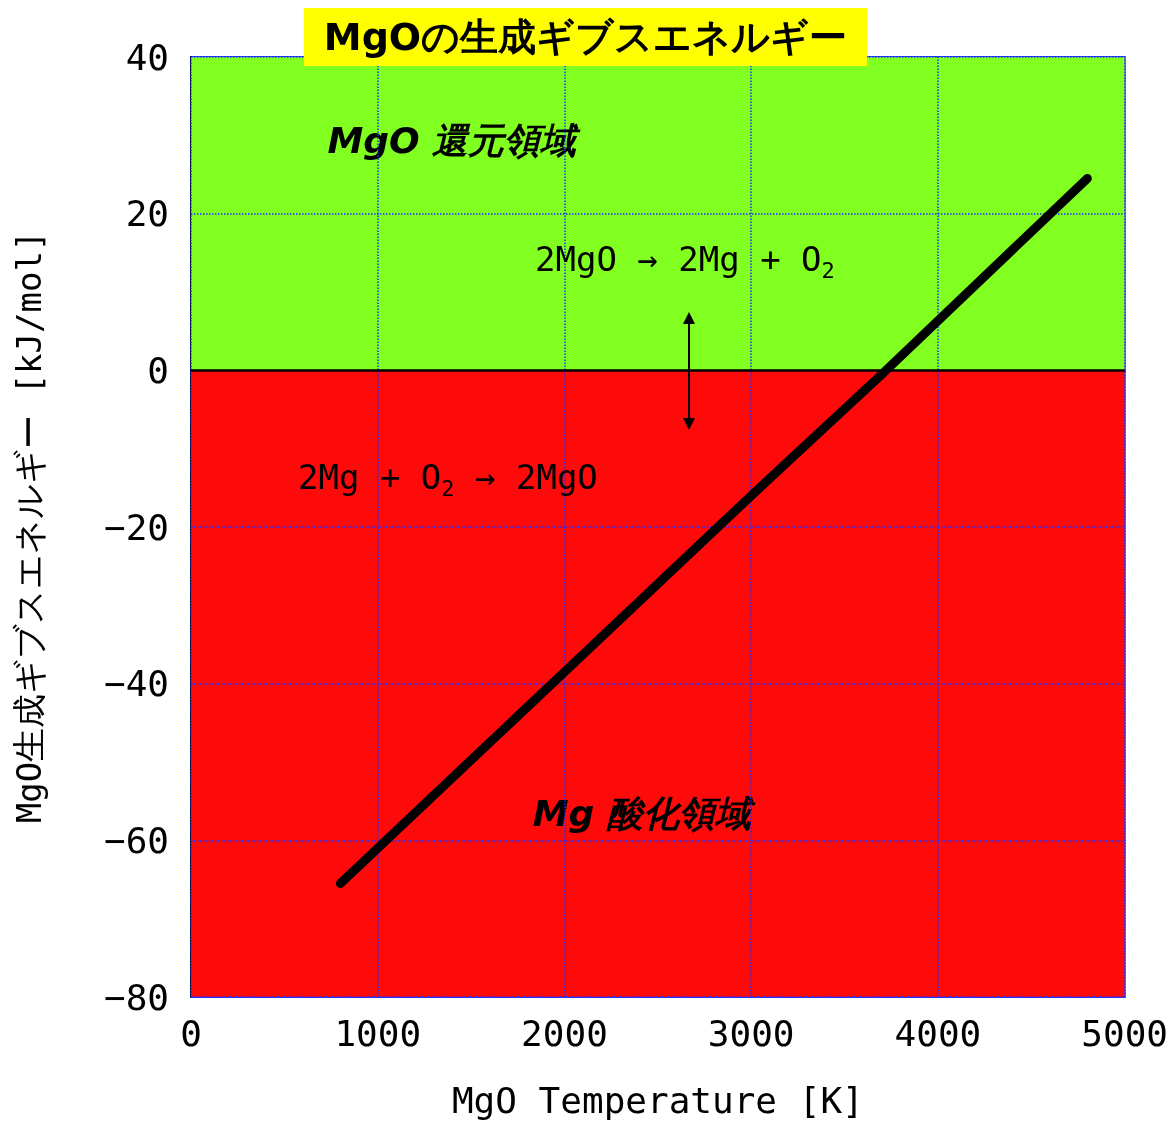 The image size is (1171, 1131). What do you see at coordinates (29, 527) in the screenshot?
I see `y-axis-title: MgO生成ギブスエネルギー [kJ/mol]` at bounding box center [29, 527].